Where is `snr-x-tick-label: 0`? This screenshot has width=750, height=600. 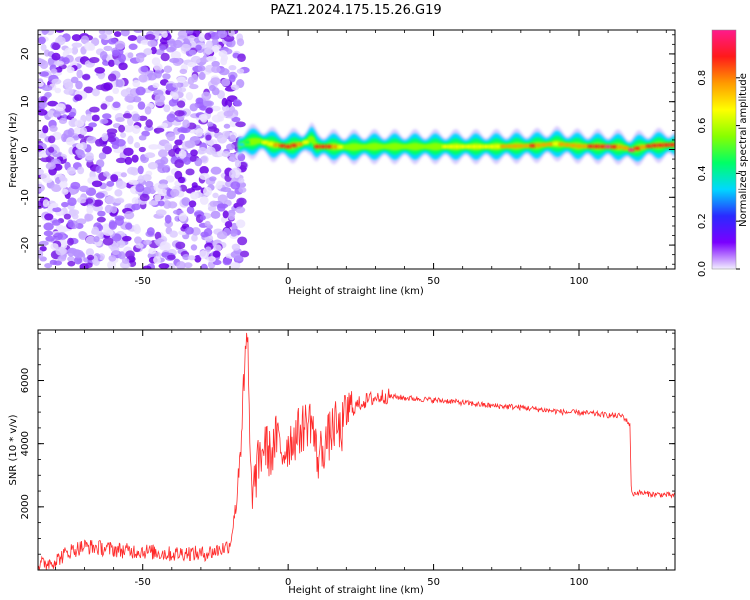 snr-x-tick-label: 0 is located at coordinates (288, 582).